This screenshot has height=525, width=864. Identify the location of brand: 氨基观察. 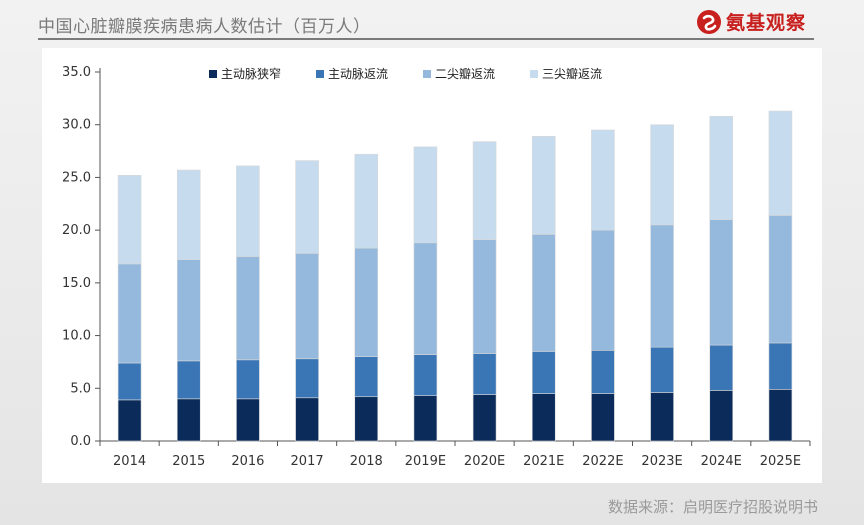
(751, 21).